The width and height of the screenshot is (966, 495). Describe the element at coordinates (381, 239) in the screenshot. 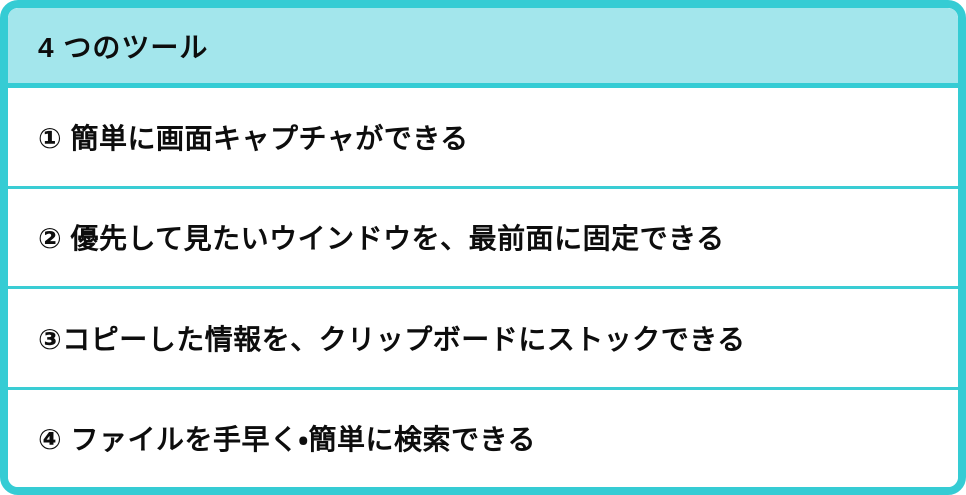

I see `tool-row-label: ② 優先して見たいウインドウを、最前面に固定できる` at that location.